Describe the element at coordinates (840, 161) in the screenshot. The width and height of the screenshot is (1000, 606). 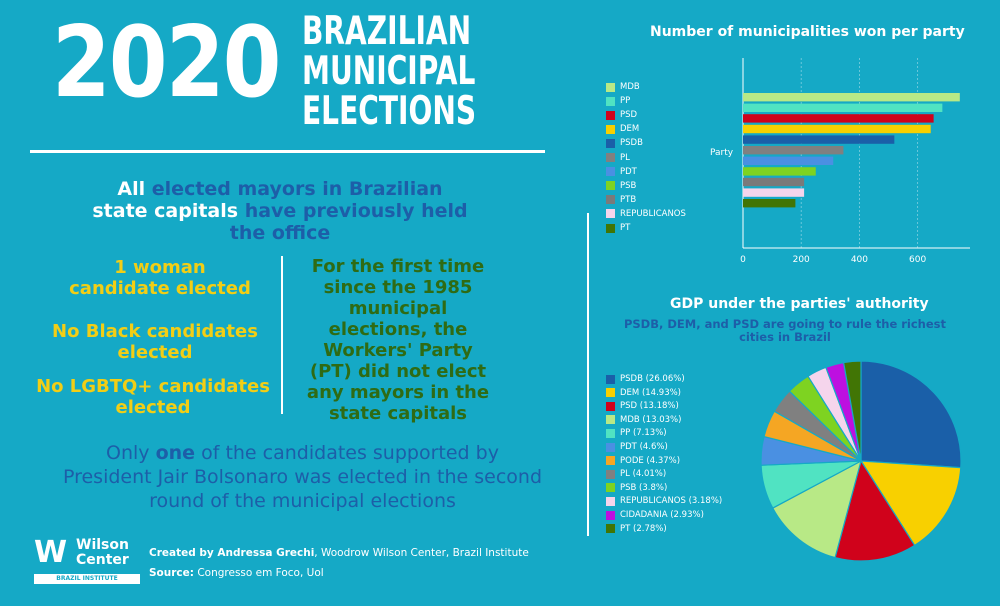
I see `bar-chart: Party 0 200 400 600` at that location.